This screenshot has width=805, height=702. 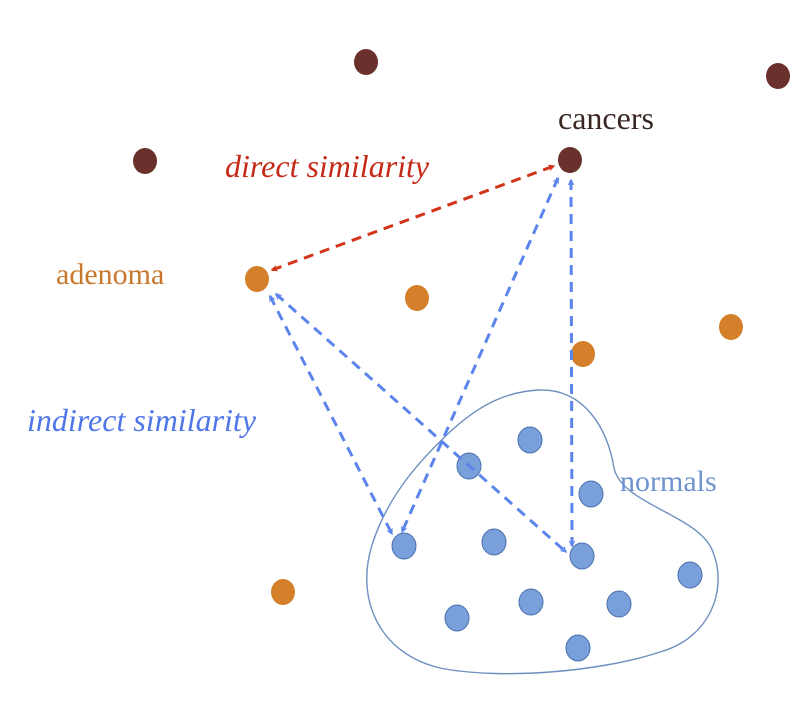 What do you see at coordinates (461, 111) in the screenshot?
I see `cancer-dots` at bounding box center [461, 111].